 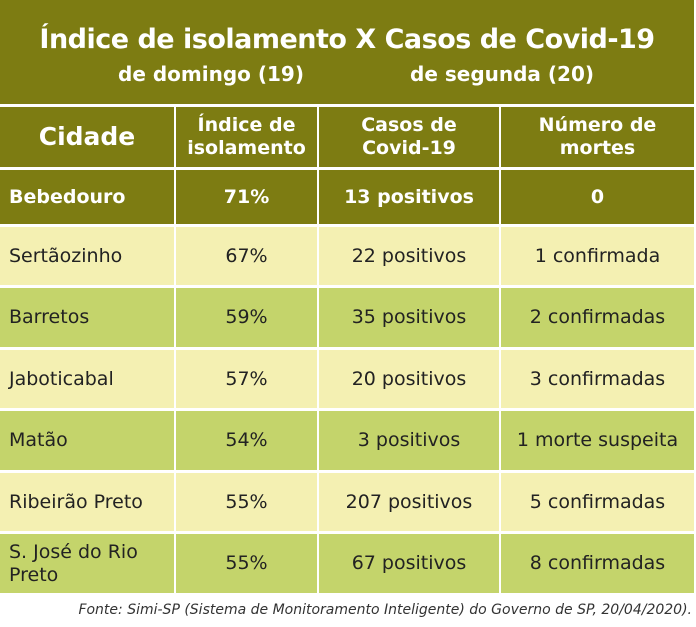 I want to click on table-cell: 59%, so click(x=246, y=317).